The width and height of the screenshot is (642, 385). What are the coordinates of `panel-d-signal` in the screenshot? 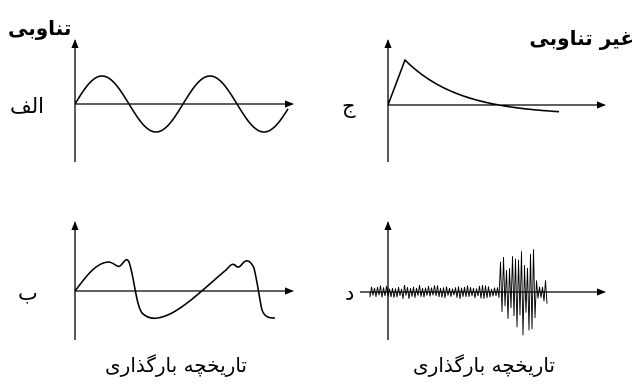 It's located at (458, 292).